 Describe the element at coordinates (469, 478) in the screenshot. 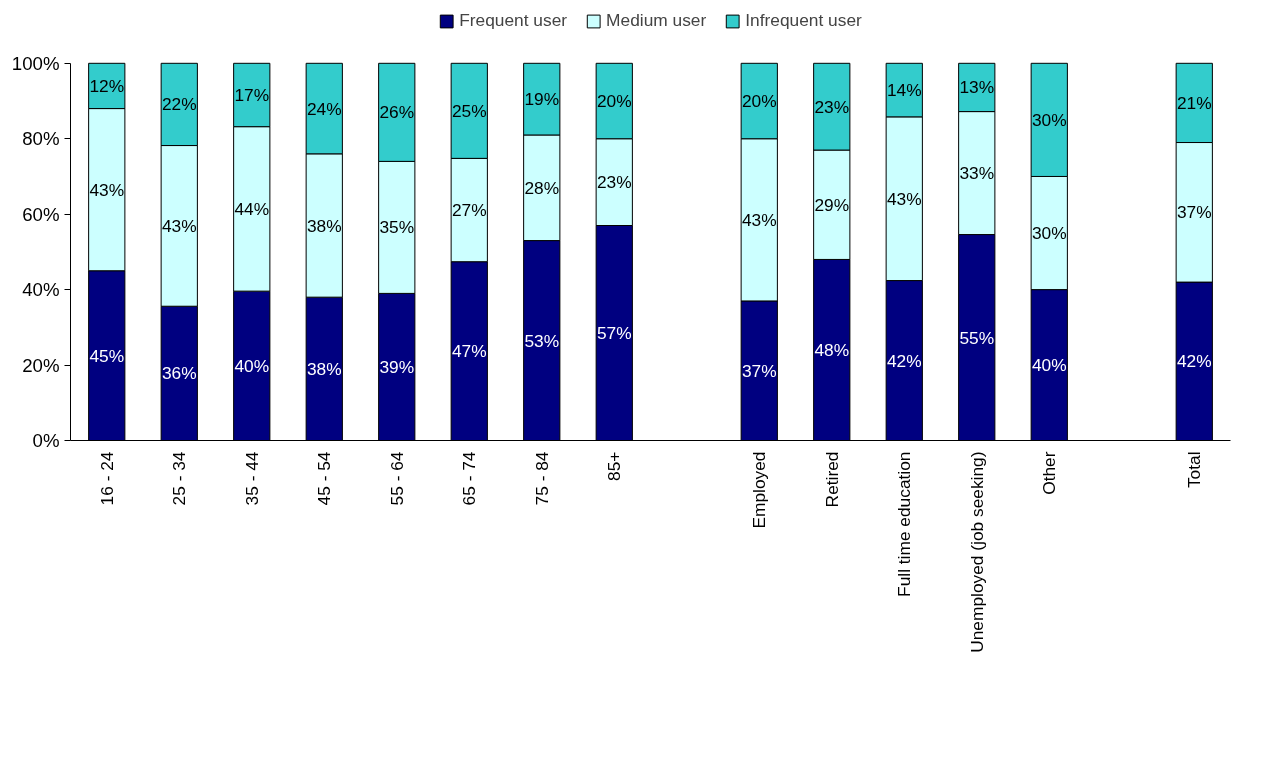

I see `x-tick-label: 65 - 74` at that location.